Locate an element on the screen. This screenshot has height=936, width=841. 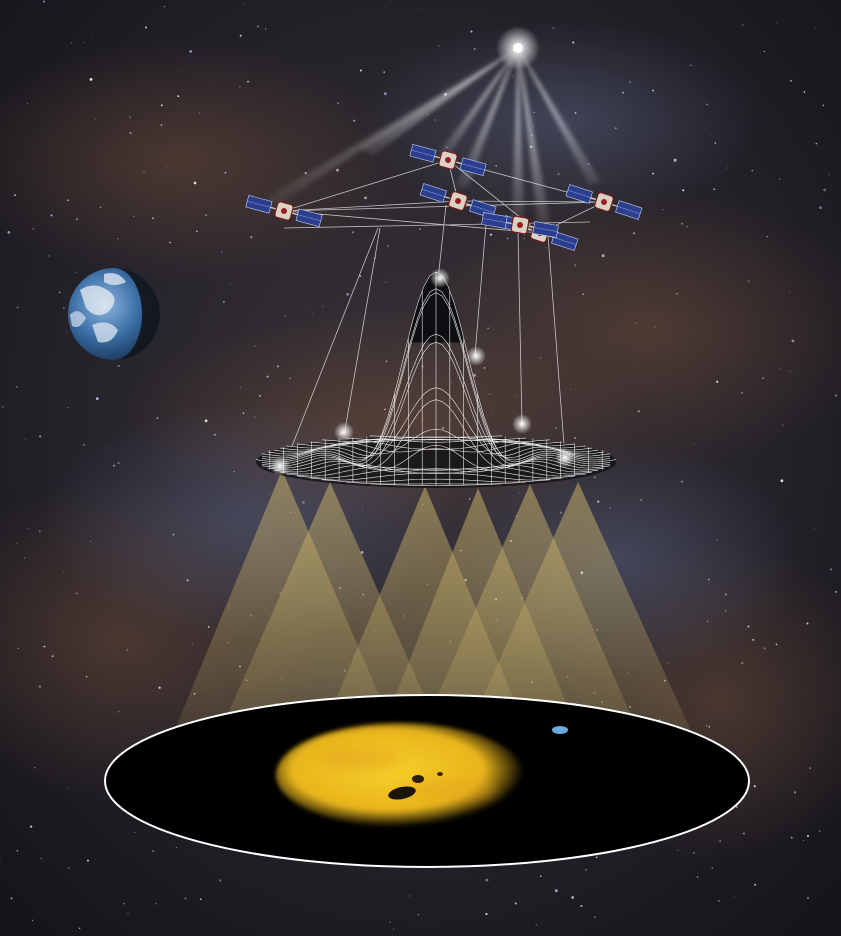
light-rays is located at coordinates (433, 137).